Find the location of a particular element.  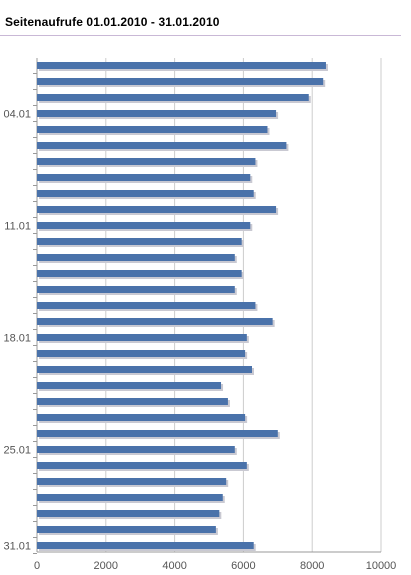

y-tick-label: 11.01 is located at coordinates (17, 227).